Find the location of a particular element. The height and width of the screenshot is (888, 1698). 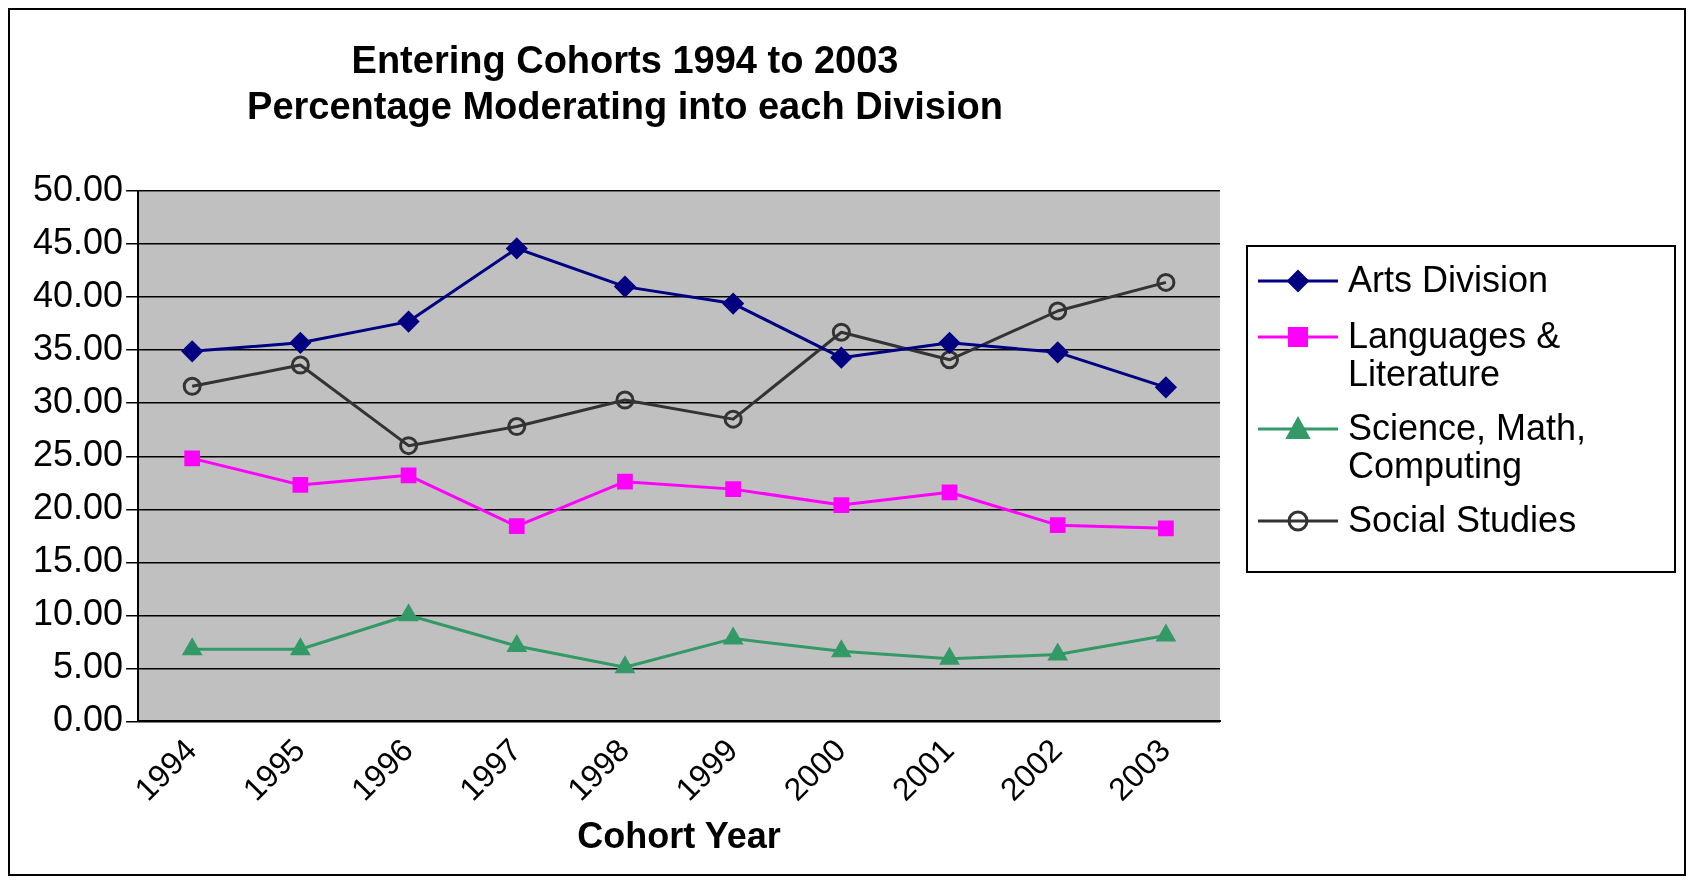

x-axis-title: Cohort Year is located at coordinates (679, 836).